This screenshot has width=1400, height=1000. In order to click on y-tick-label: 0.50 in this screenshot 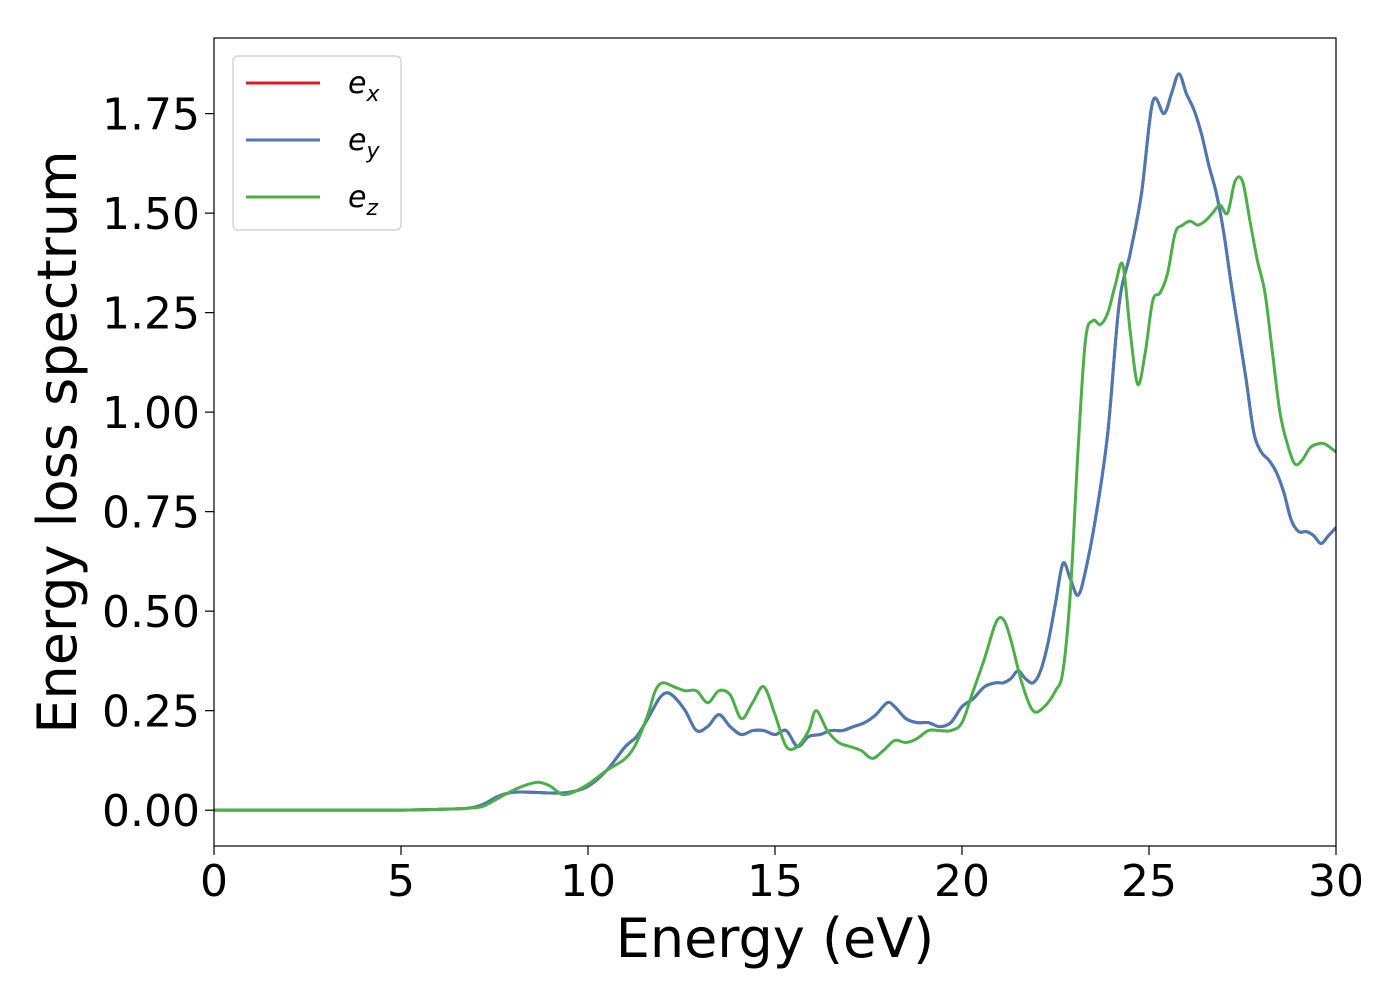, I will do `click(151, 612)`.